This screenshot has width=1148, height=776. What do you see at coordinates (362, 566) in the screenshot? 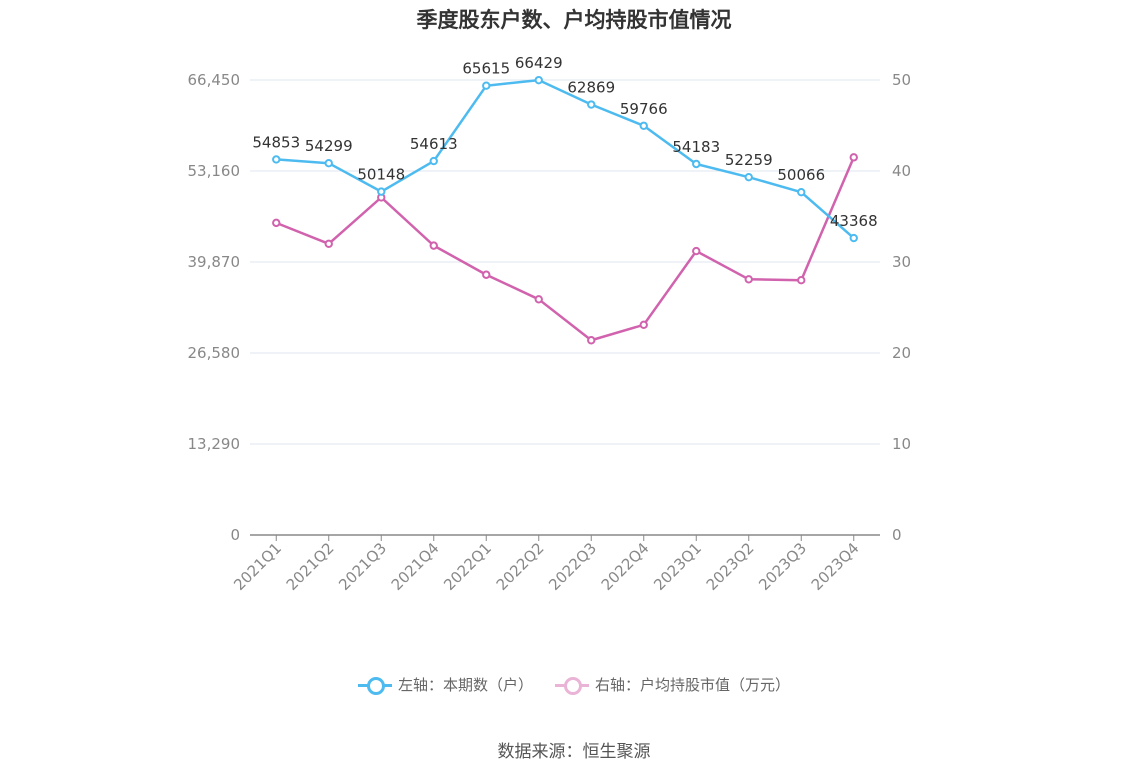
I see `x-tick-label: 2021Q3` at bounding box center [362, 566].